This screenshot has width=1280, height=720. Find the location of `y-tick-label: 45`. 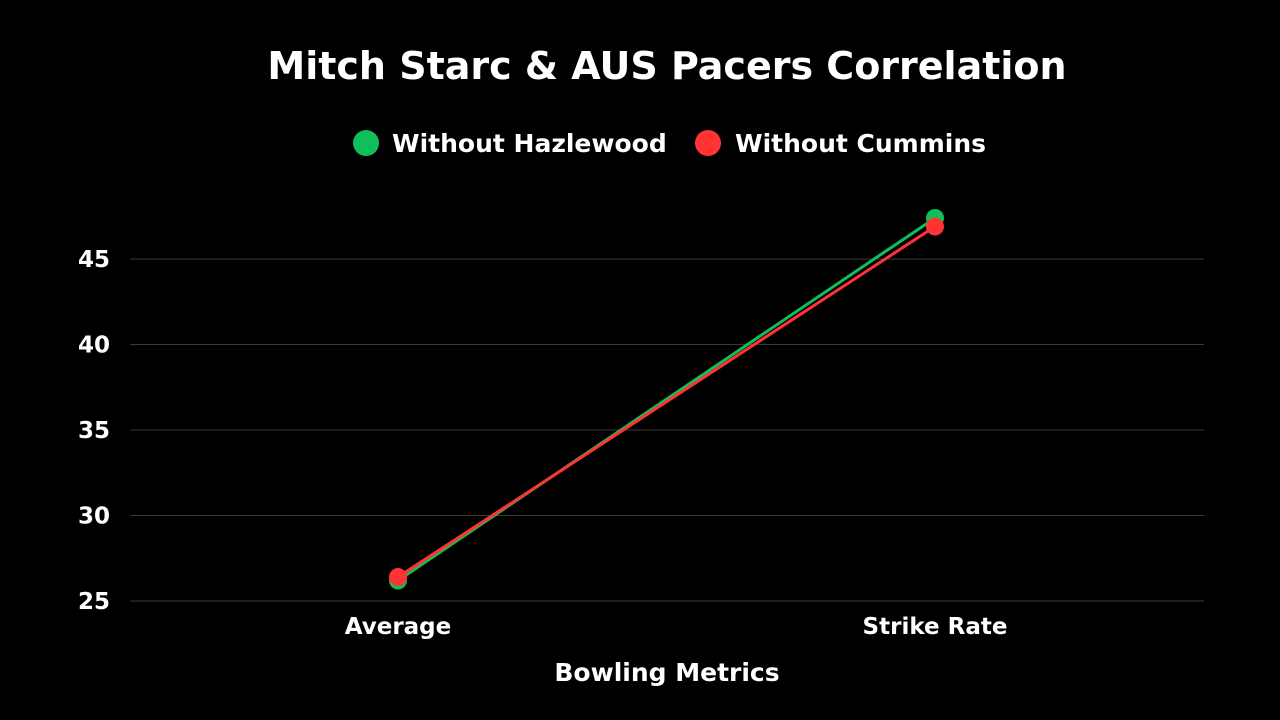

y-tick-label: 45 is located at coordinates (94, 260).